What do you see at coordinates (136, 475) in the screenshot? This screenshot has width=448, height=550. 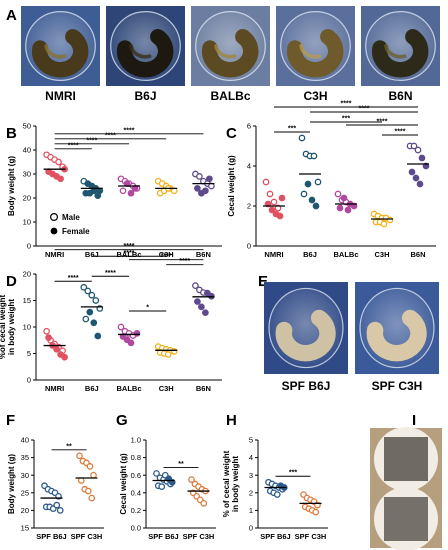 I see `y-tick-label: 0.6` at bounding box center [136, 475].